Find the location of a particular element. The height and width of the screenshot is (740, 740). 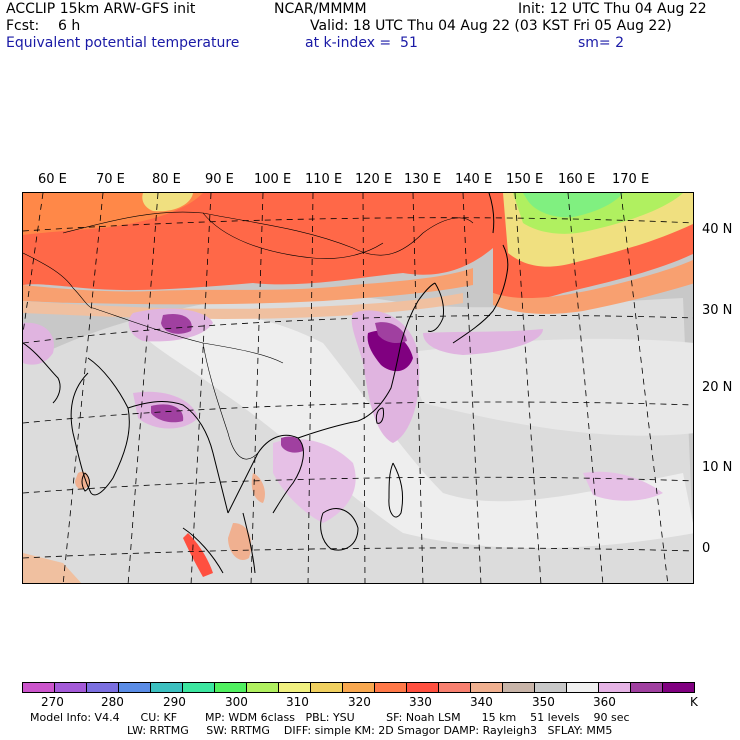

coastline-sakhalin is located at coordinates (491, 213).